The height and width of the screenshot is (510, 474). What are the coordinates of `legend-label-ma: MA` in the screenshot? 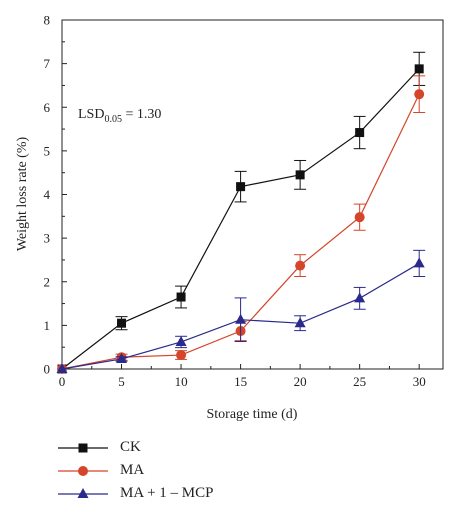 It's located at (132, 470).